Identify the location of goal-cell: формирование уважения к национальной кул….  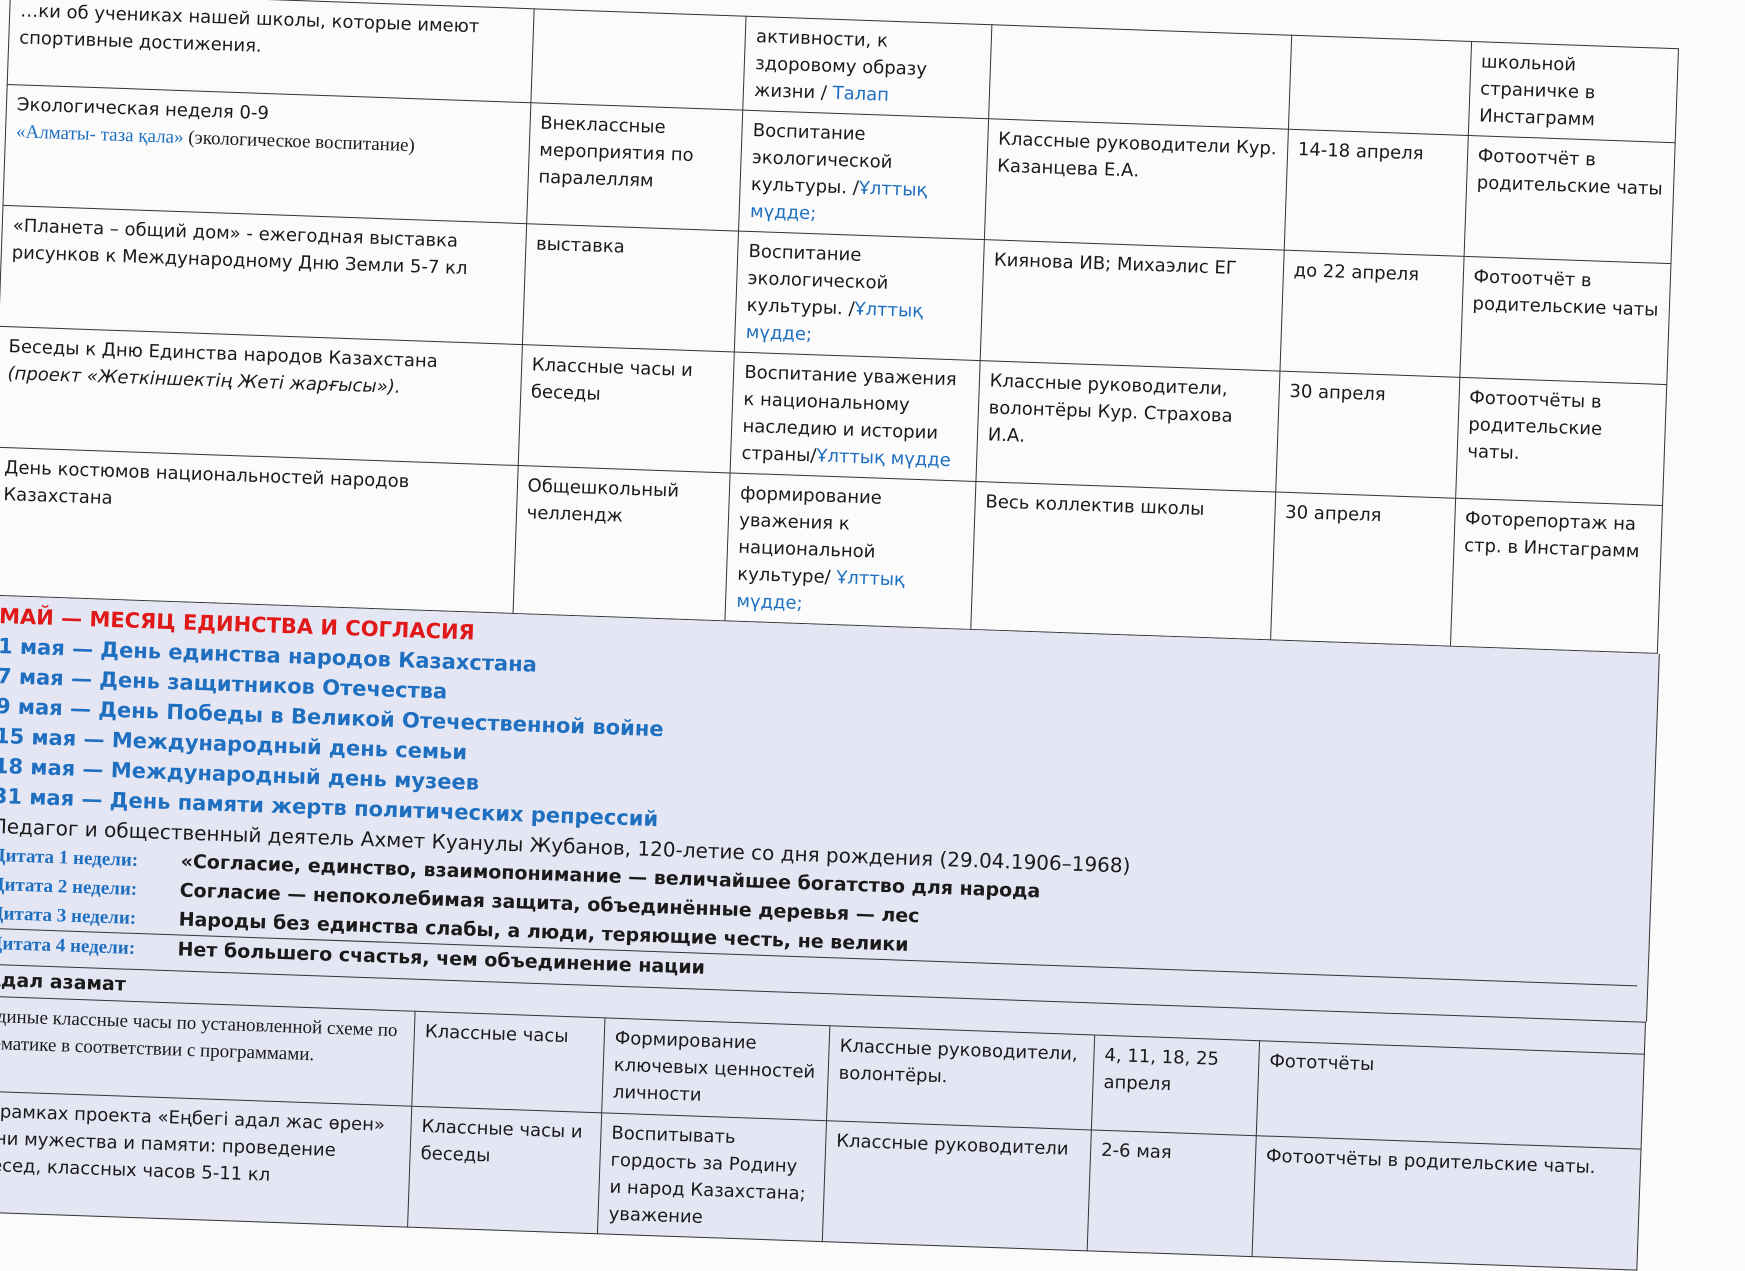
(850, 551).